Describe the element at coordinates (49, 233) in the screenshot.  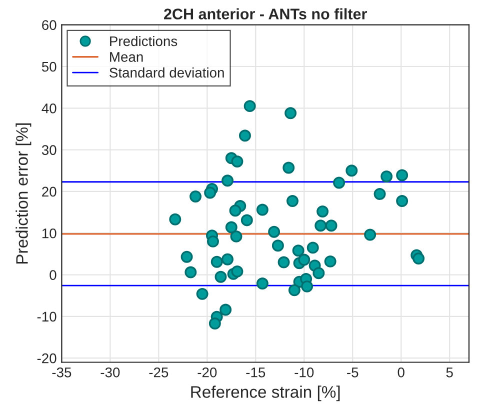
I see `y-tick-label: 10` at that location.